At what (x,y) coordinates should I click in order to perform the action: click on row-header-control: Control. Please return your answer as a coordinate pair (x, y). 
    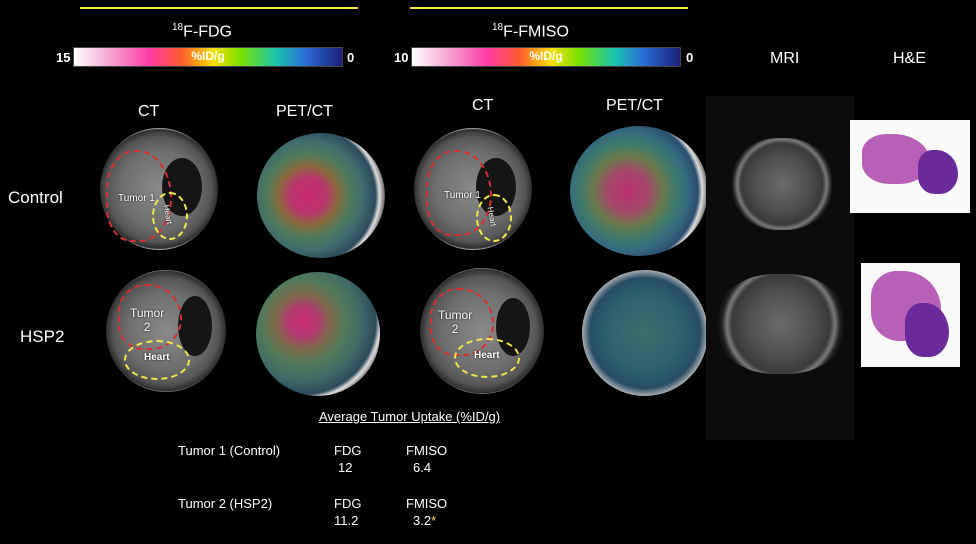
    Looking at the image, I should click on (35, 197).